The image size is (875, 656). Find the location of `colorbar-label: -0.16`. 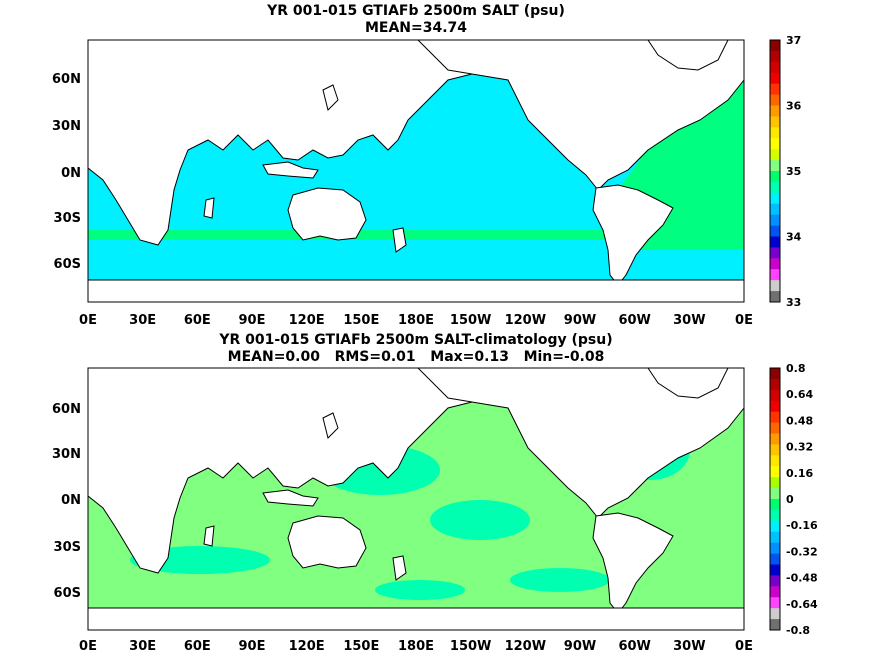

colorbar-label: -0.16 is located at coordinates (802, 525).